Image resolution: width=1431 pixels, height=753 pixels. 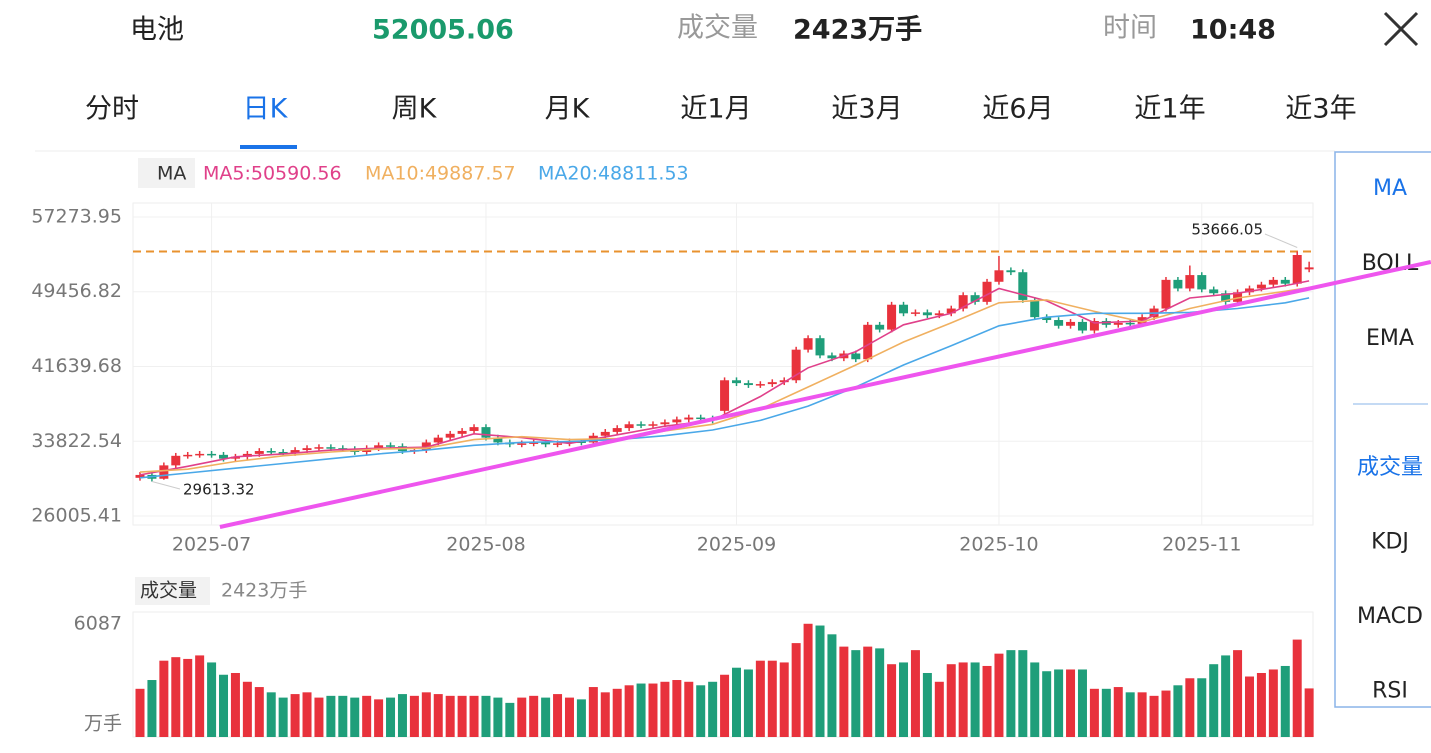 I want to click on tab: 近3月, so click(x=866, y=109).